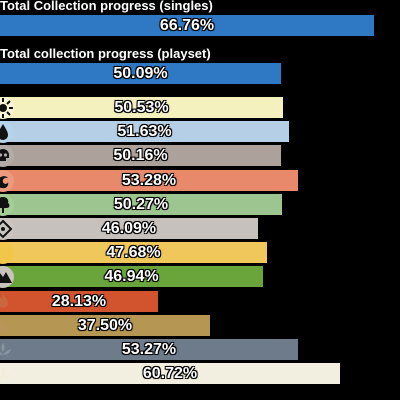  I want to click on category-progress-value: 46.09%, so click(129, 228).